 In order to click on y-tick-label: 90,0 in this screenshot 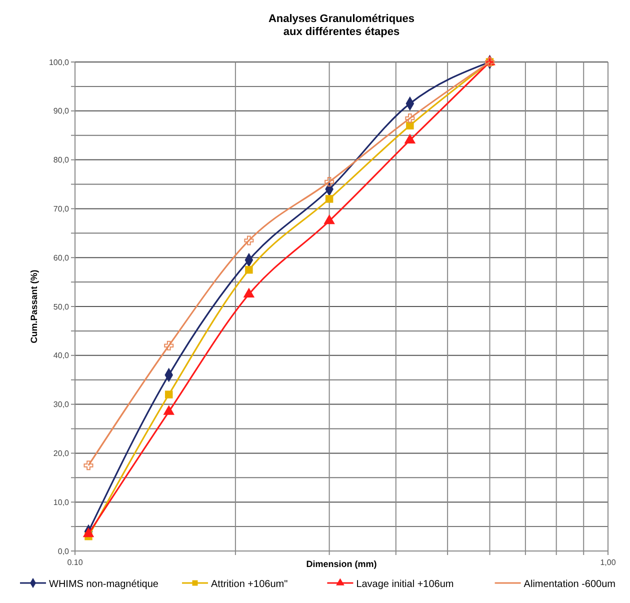, I will do `click(61, 111)`.